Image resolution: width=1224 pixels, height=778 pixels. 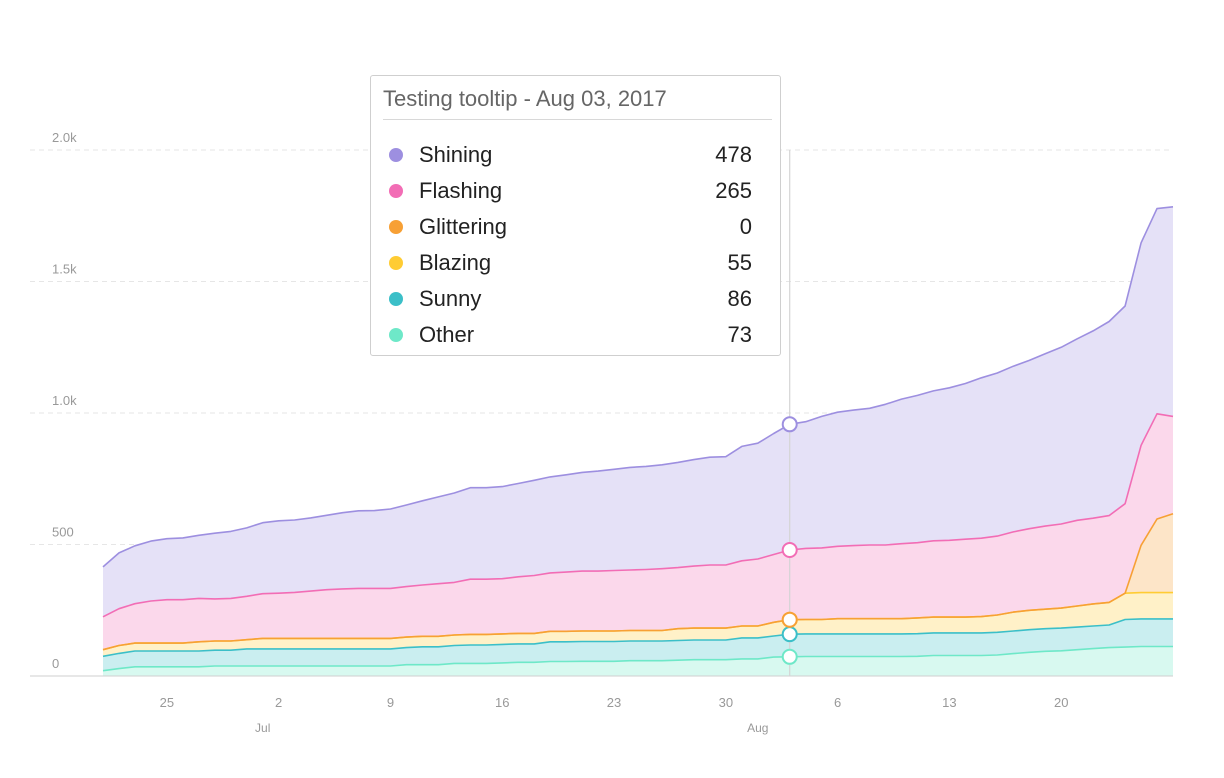 I want to click on hover-indicator, so click(x=789, y=413).